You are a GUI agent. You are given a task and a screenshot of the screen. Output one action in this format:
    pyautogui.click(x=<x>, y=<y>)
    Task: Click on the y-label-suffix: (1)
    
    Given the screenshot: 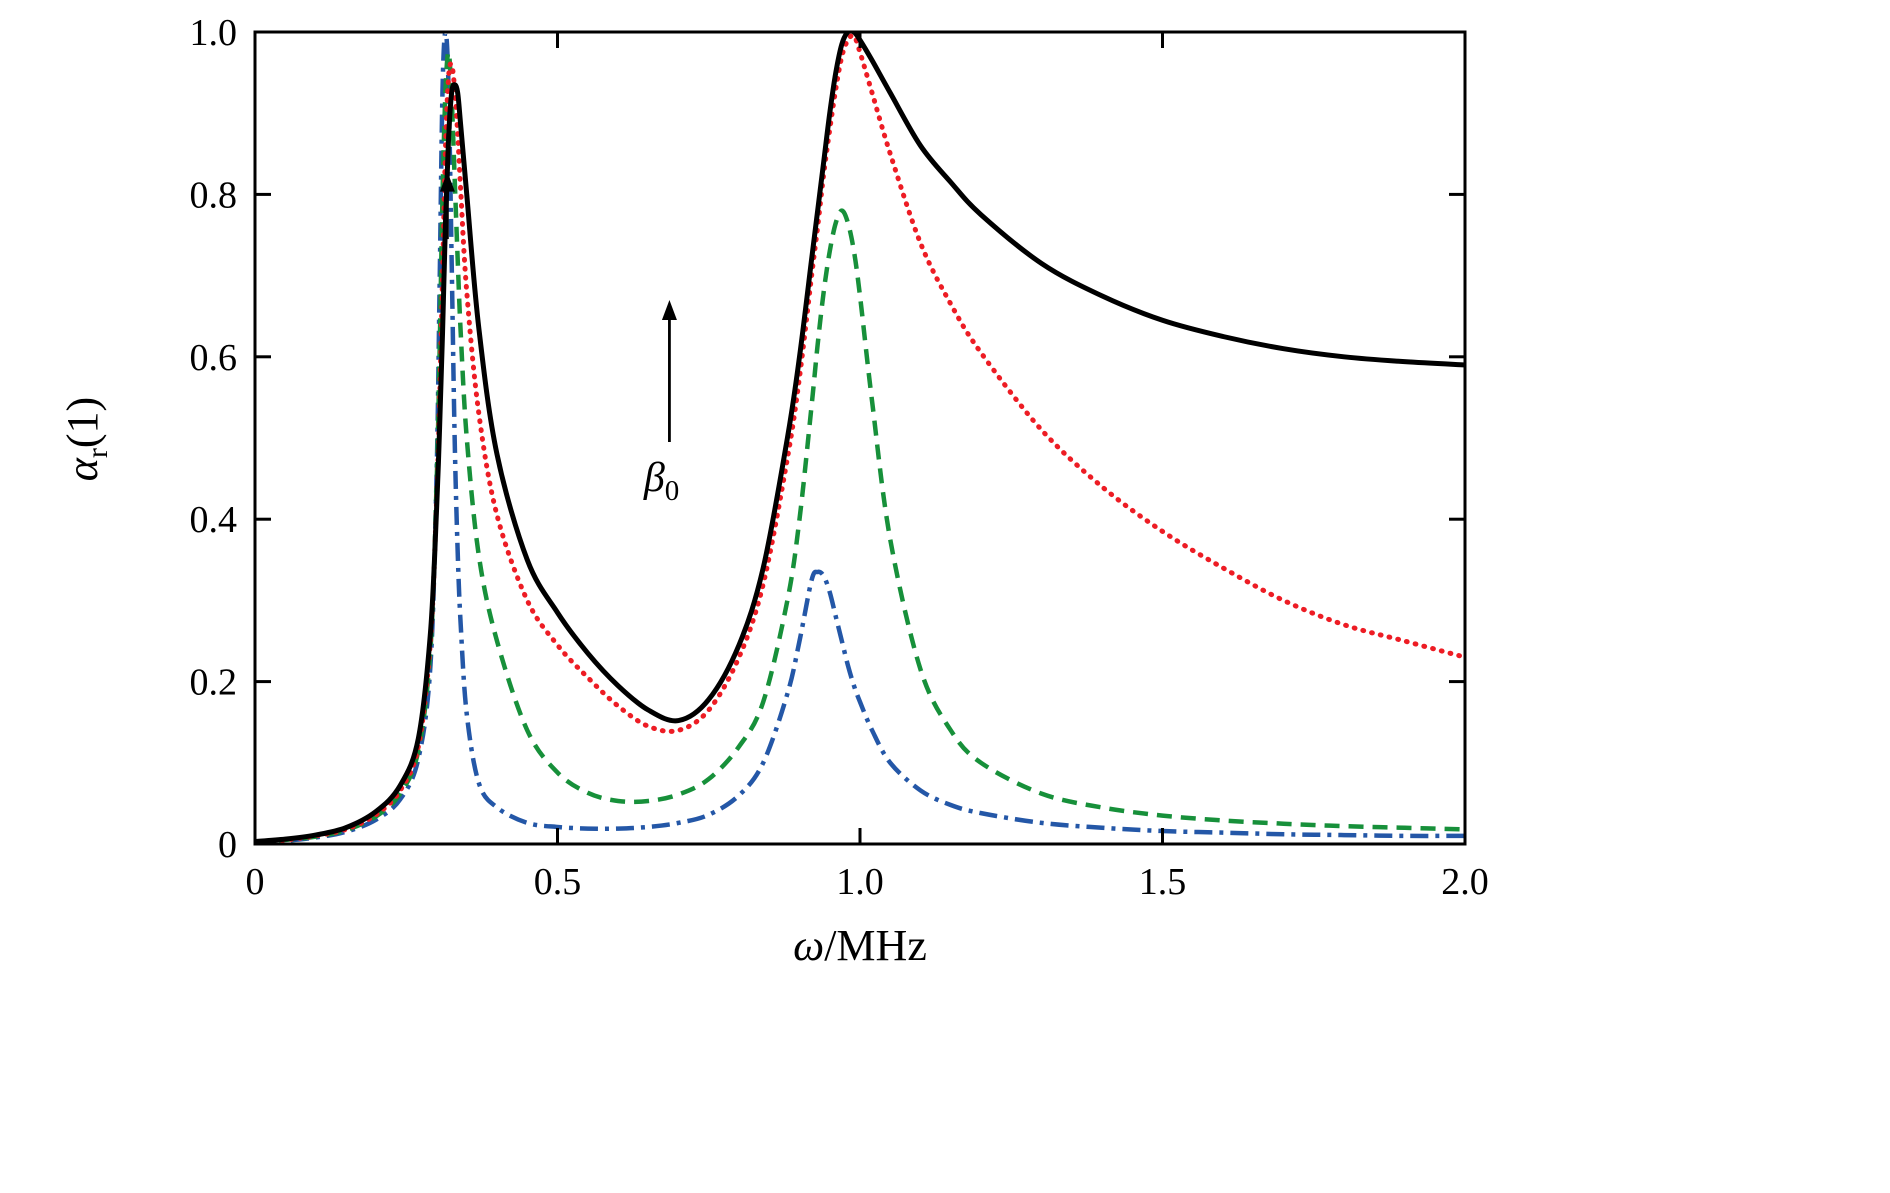 What is the action you would take?
    pyautogui.click(x=82, y=422)
    